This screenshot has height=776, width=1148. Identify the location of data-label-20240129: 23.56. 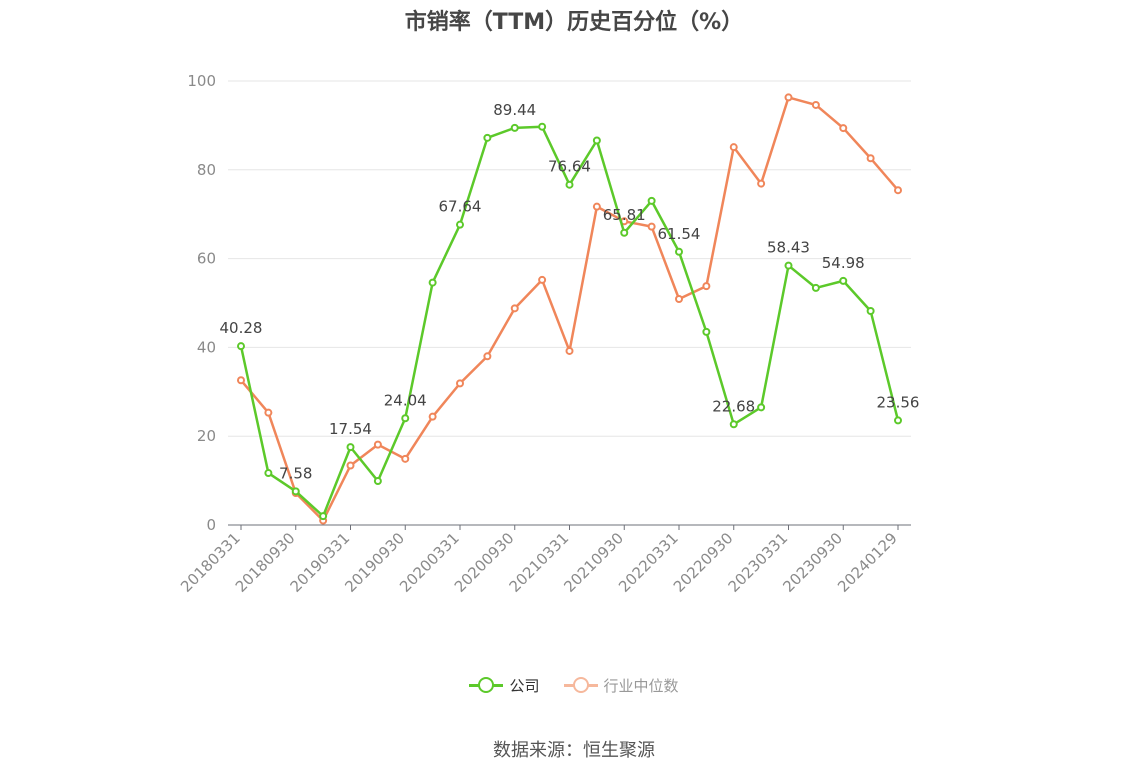
(898, 402).